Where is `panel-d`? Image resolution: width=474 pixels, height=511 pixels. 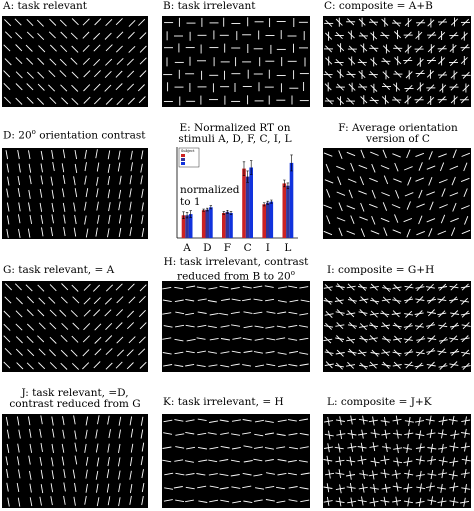
panel-d is located at coordinates (75, 193).